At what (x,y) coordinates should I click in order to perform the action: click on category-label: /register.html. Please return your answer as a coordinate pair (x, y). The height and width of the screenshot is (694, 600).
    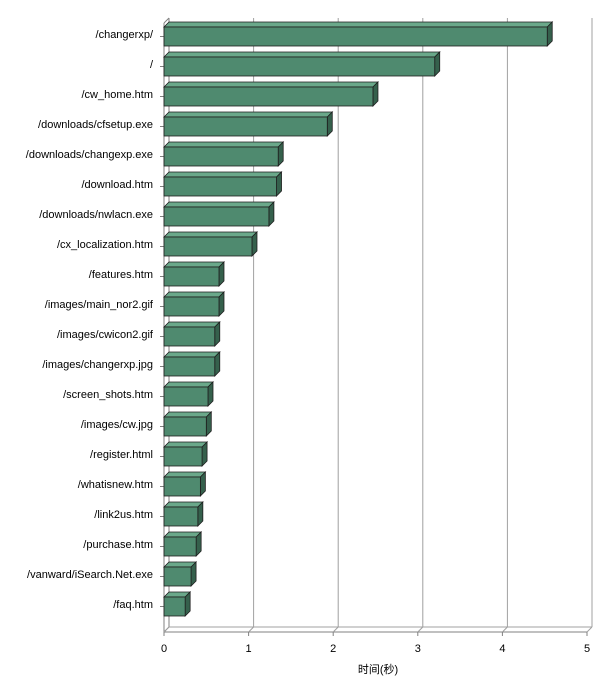
    Looking at the image, I should click on (121, 455).